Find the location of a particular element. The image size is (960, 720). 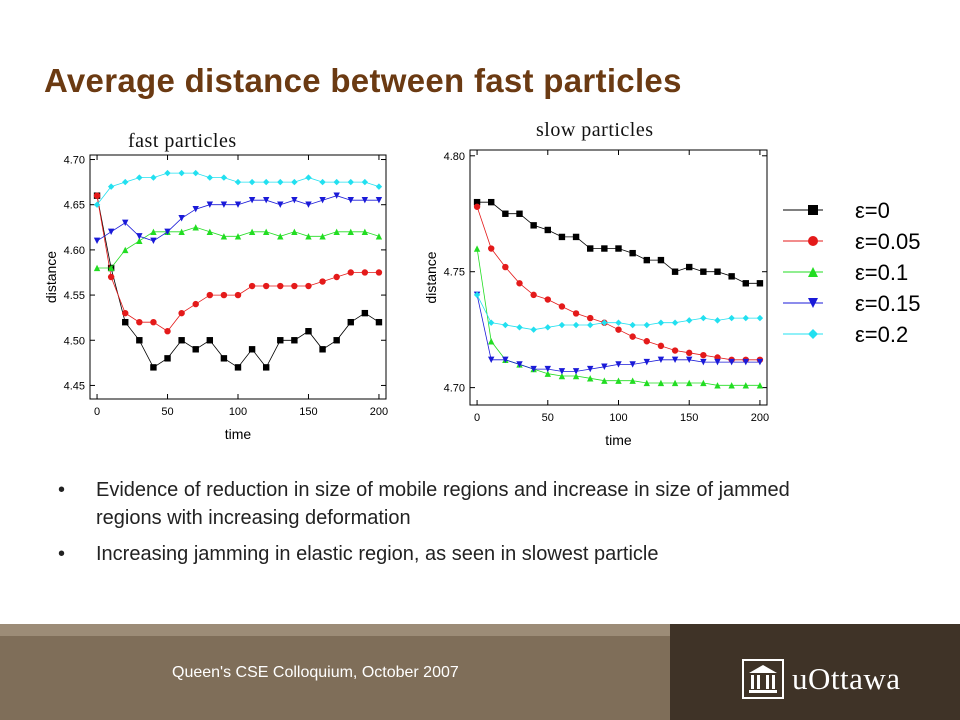

chart1-title: fast particles is located at coordinates (182, 141).